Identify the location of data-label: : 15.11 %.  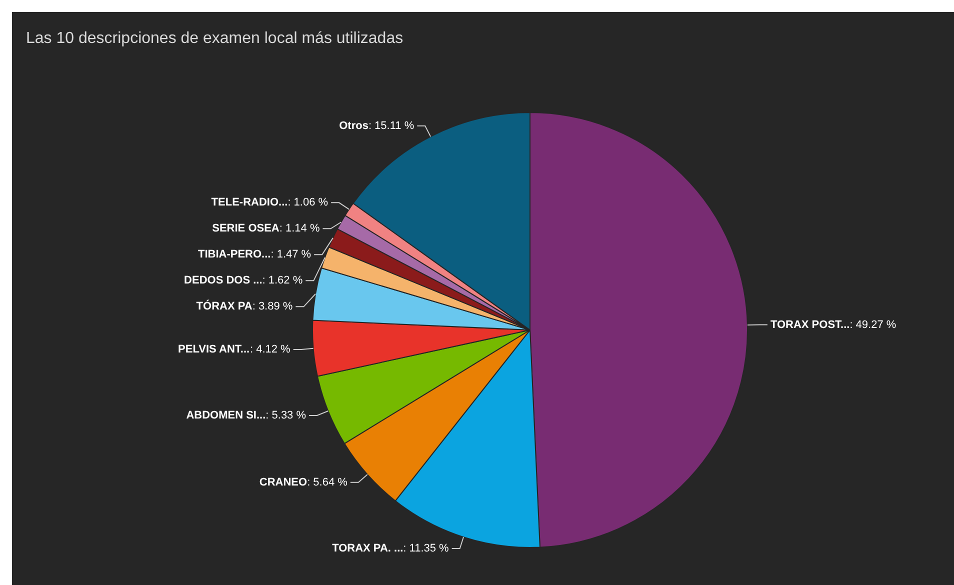
(391, 126).